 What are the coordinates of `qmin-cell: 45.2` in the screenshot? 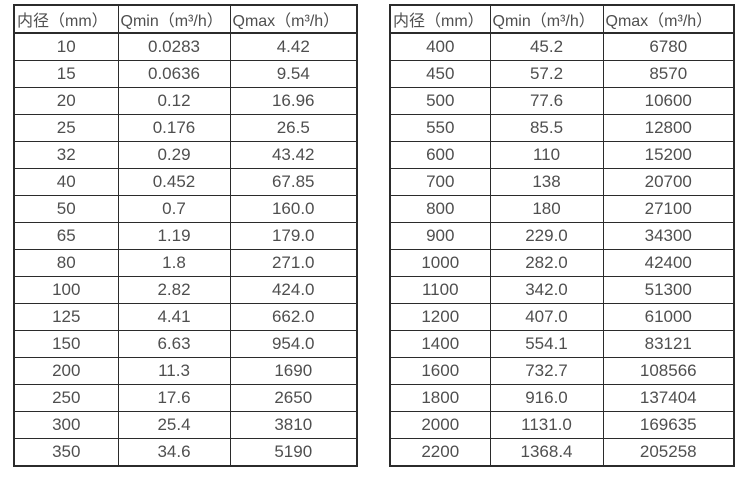 It's located at (546, 46).